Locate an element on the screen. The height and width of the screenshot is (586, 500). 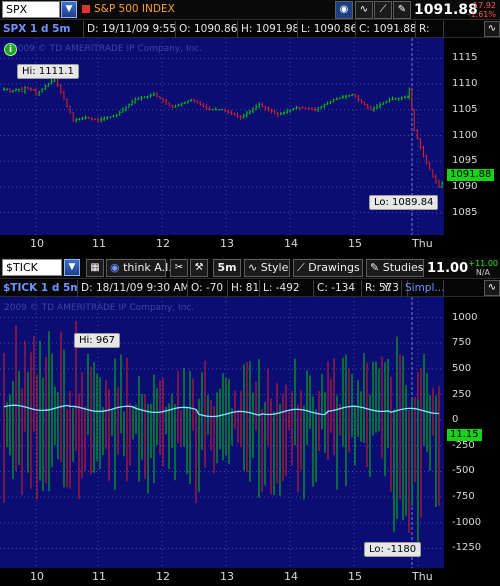
chart2-y-tick-label: -500 is located at coordinates (463, 471).